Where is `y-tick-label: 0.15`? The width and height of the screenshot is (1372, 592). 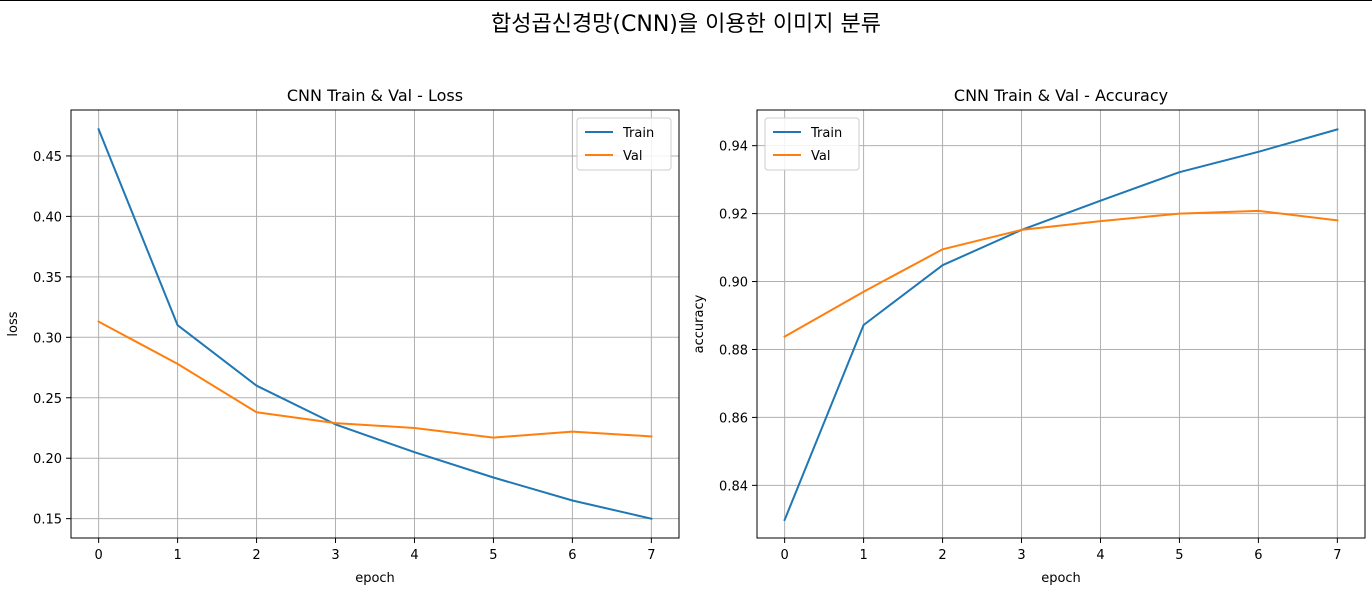 y-tick-label: 0.15 is located at coordinates (47, 520).